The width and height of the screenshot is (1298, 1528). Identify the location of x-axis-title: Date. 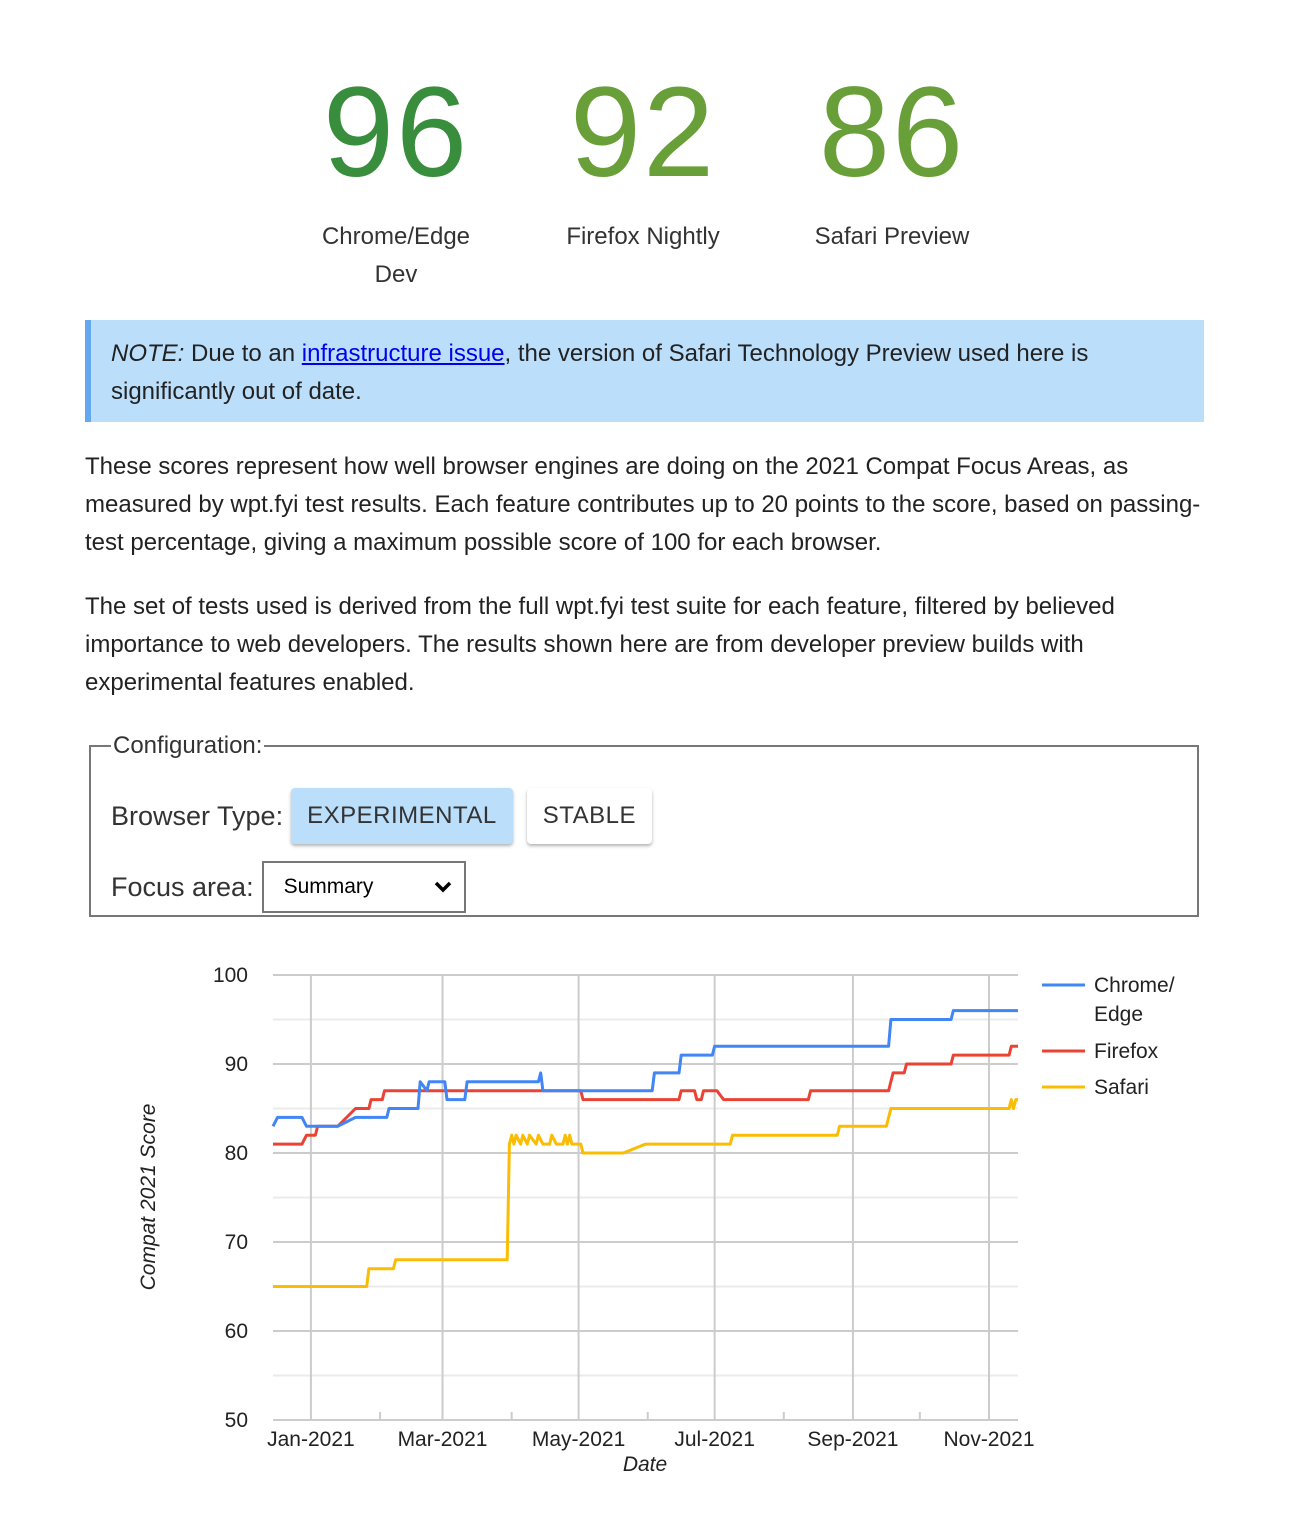
(645, 1464).